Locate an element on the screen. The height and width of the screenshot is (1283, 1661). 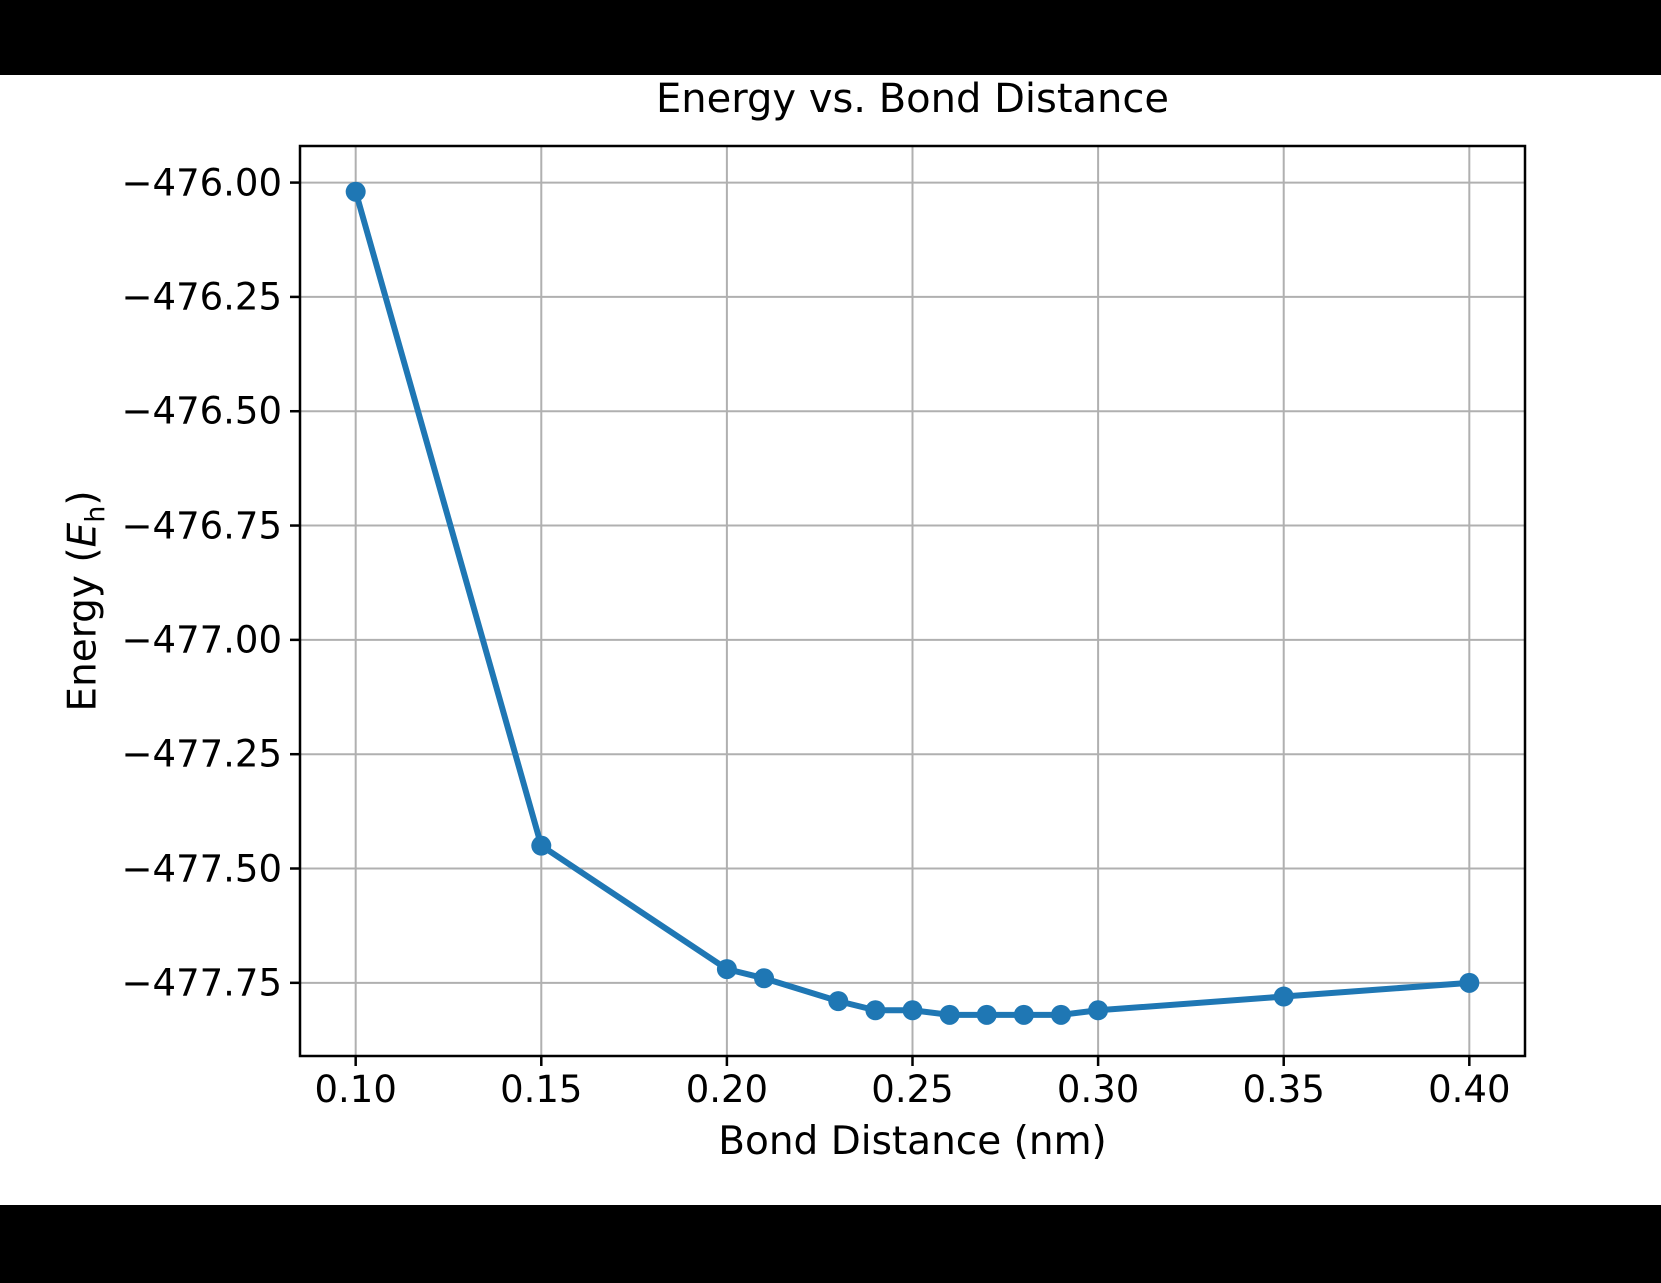
y-tick-label: −477.75 is located at coordinates (201, 983).